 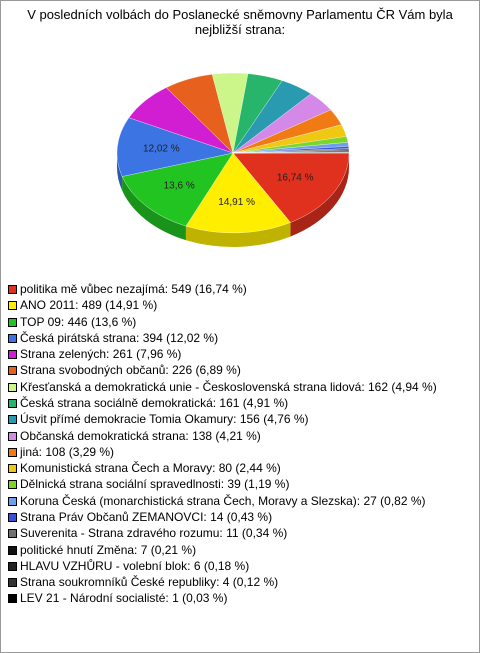 I want to click on data-label: 12,02 %, so click(x=161, y=149).